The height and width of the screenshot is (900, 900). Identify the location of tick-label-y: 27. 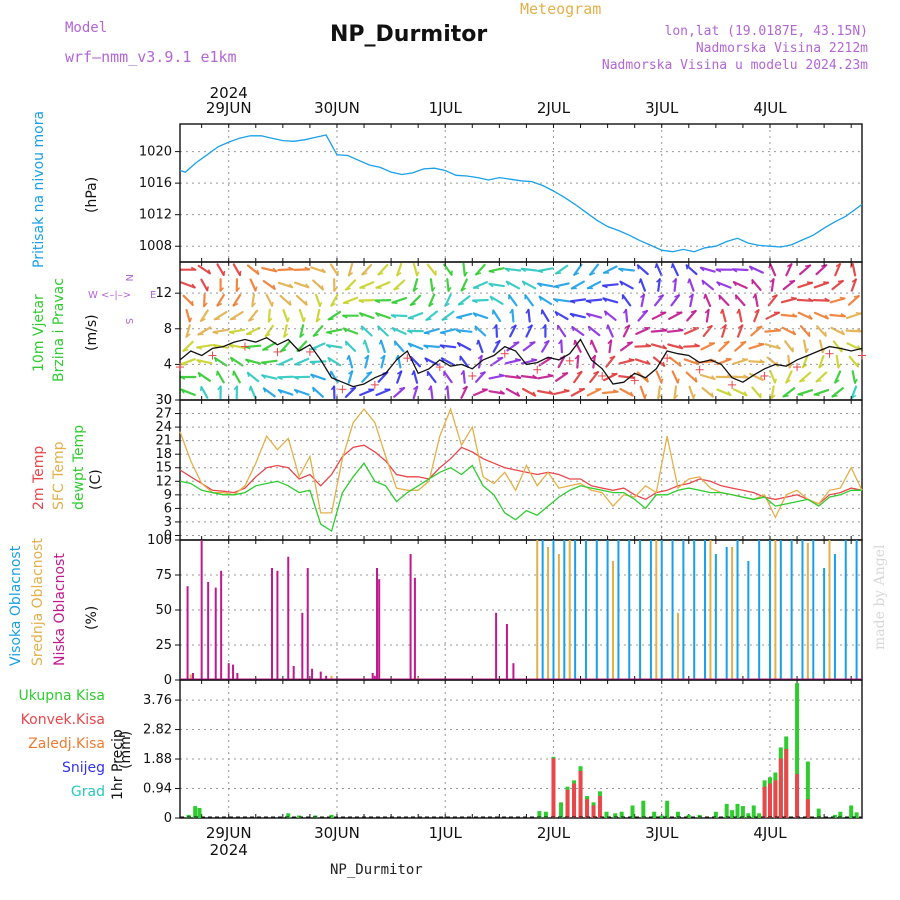
(163, 414).